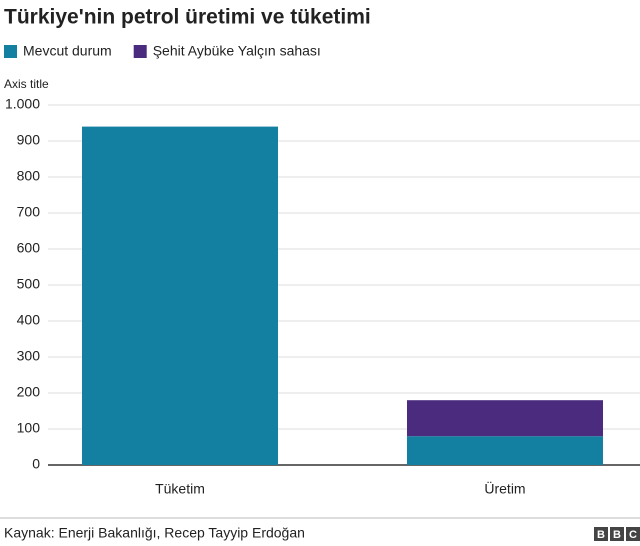 This screenshot has height=546, width=640. What do you see at coordinates (26, 84) in the screenshot?
I see `y-axis-title: Axis title` at bounding box center [26, 84].